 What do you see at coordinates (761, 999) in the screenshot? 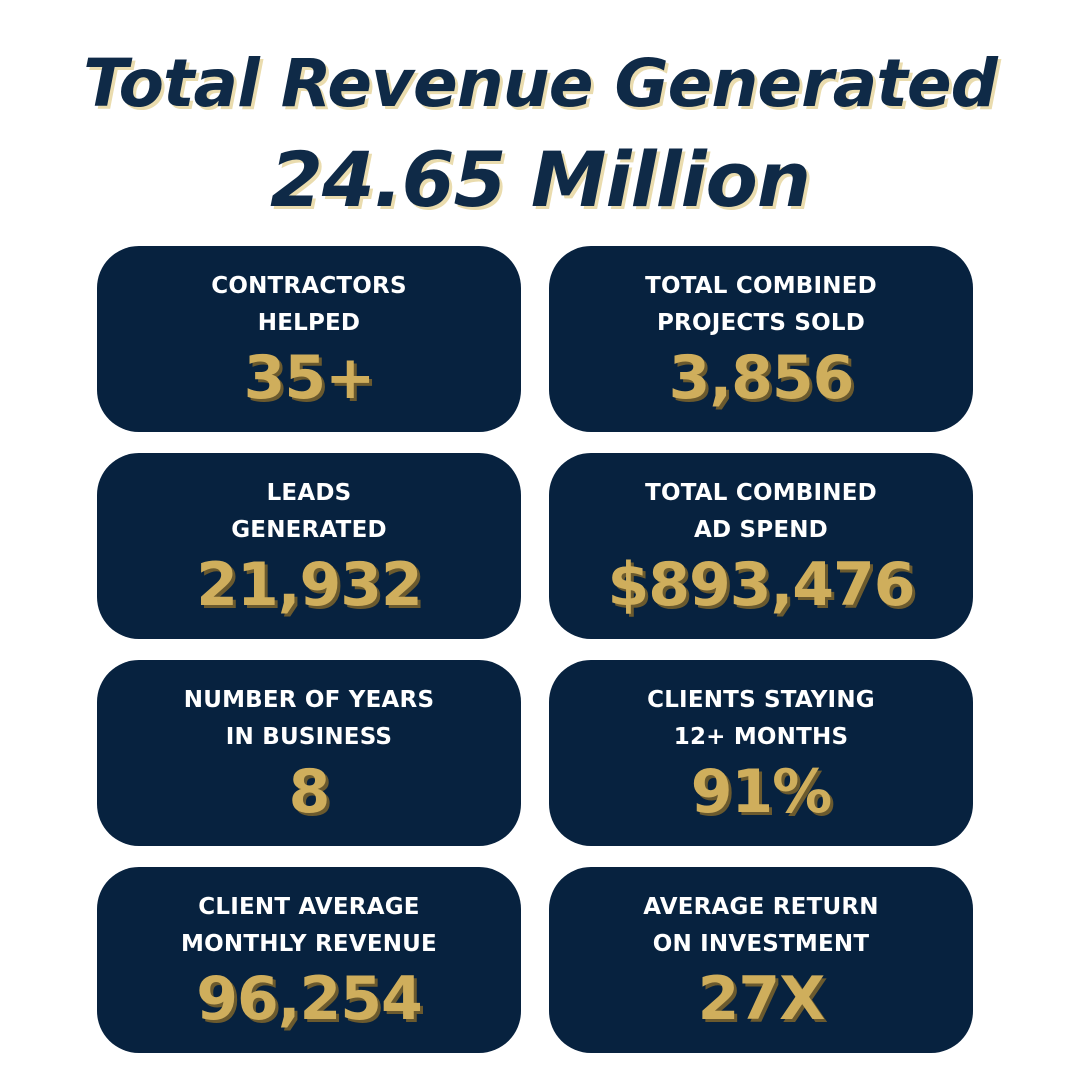
I see `stat-value: 27X` at bounding box center [761, 999].